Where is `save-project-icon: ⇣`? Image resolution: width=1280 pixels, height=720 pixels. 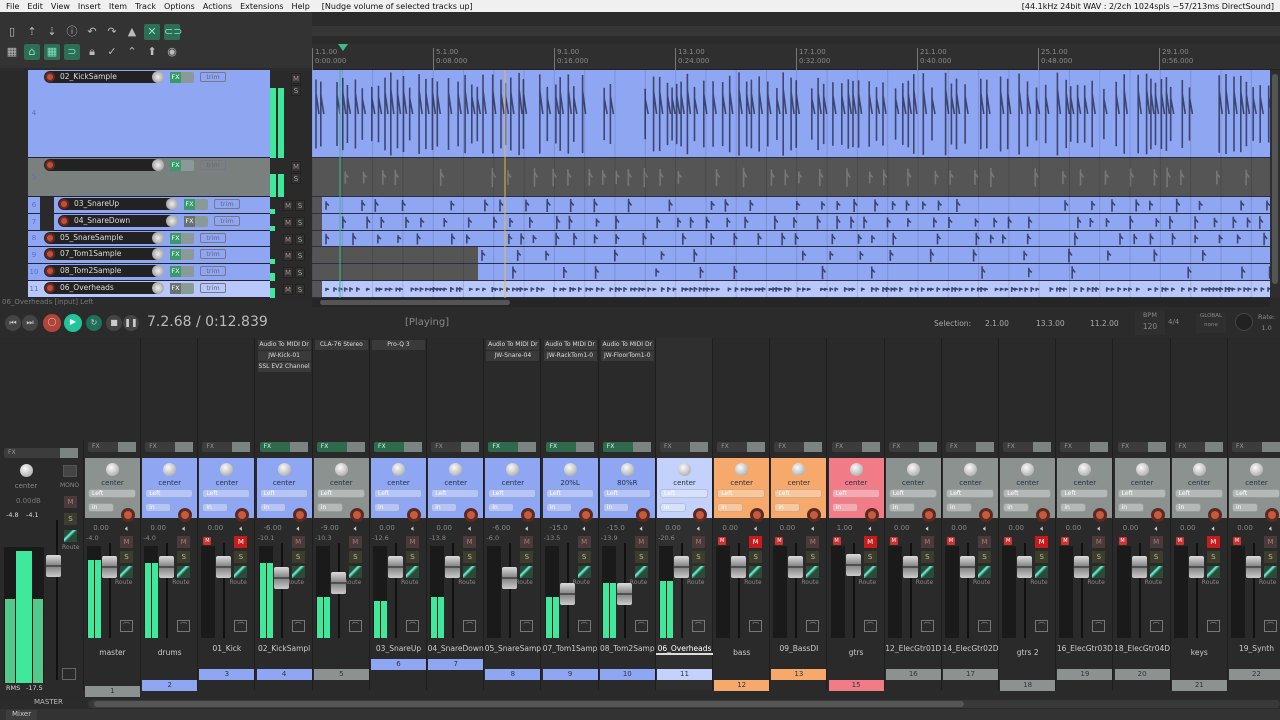 save-project-icon: ⇣ is located at coordinates (52, 31).